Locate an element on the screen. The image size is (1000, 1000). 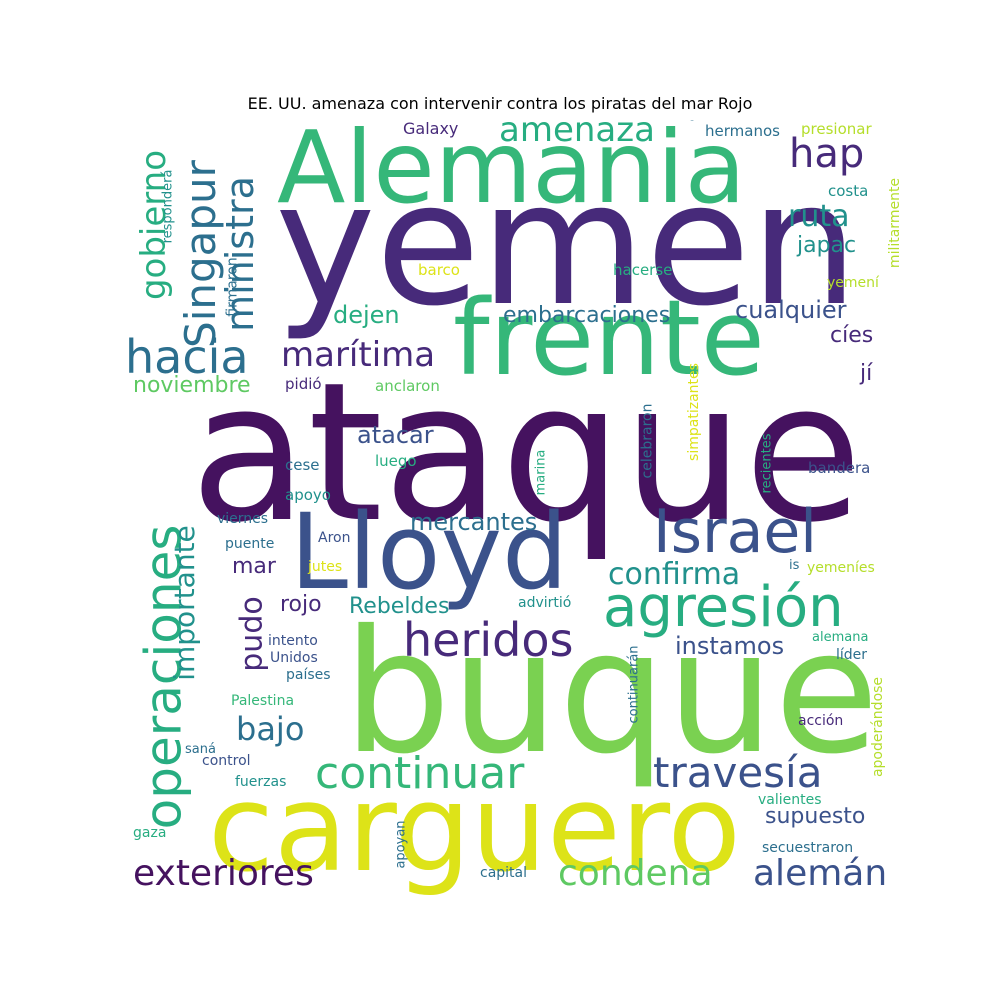
word-marina: marina is located at coordinates (541, 472).